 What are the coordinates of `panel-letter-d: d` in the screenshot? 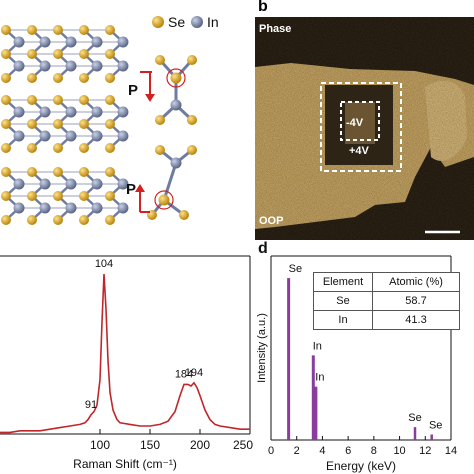 It's located at (263, 248).